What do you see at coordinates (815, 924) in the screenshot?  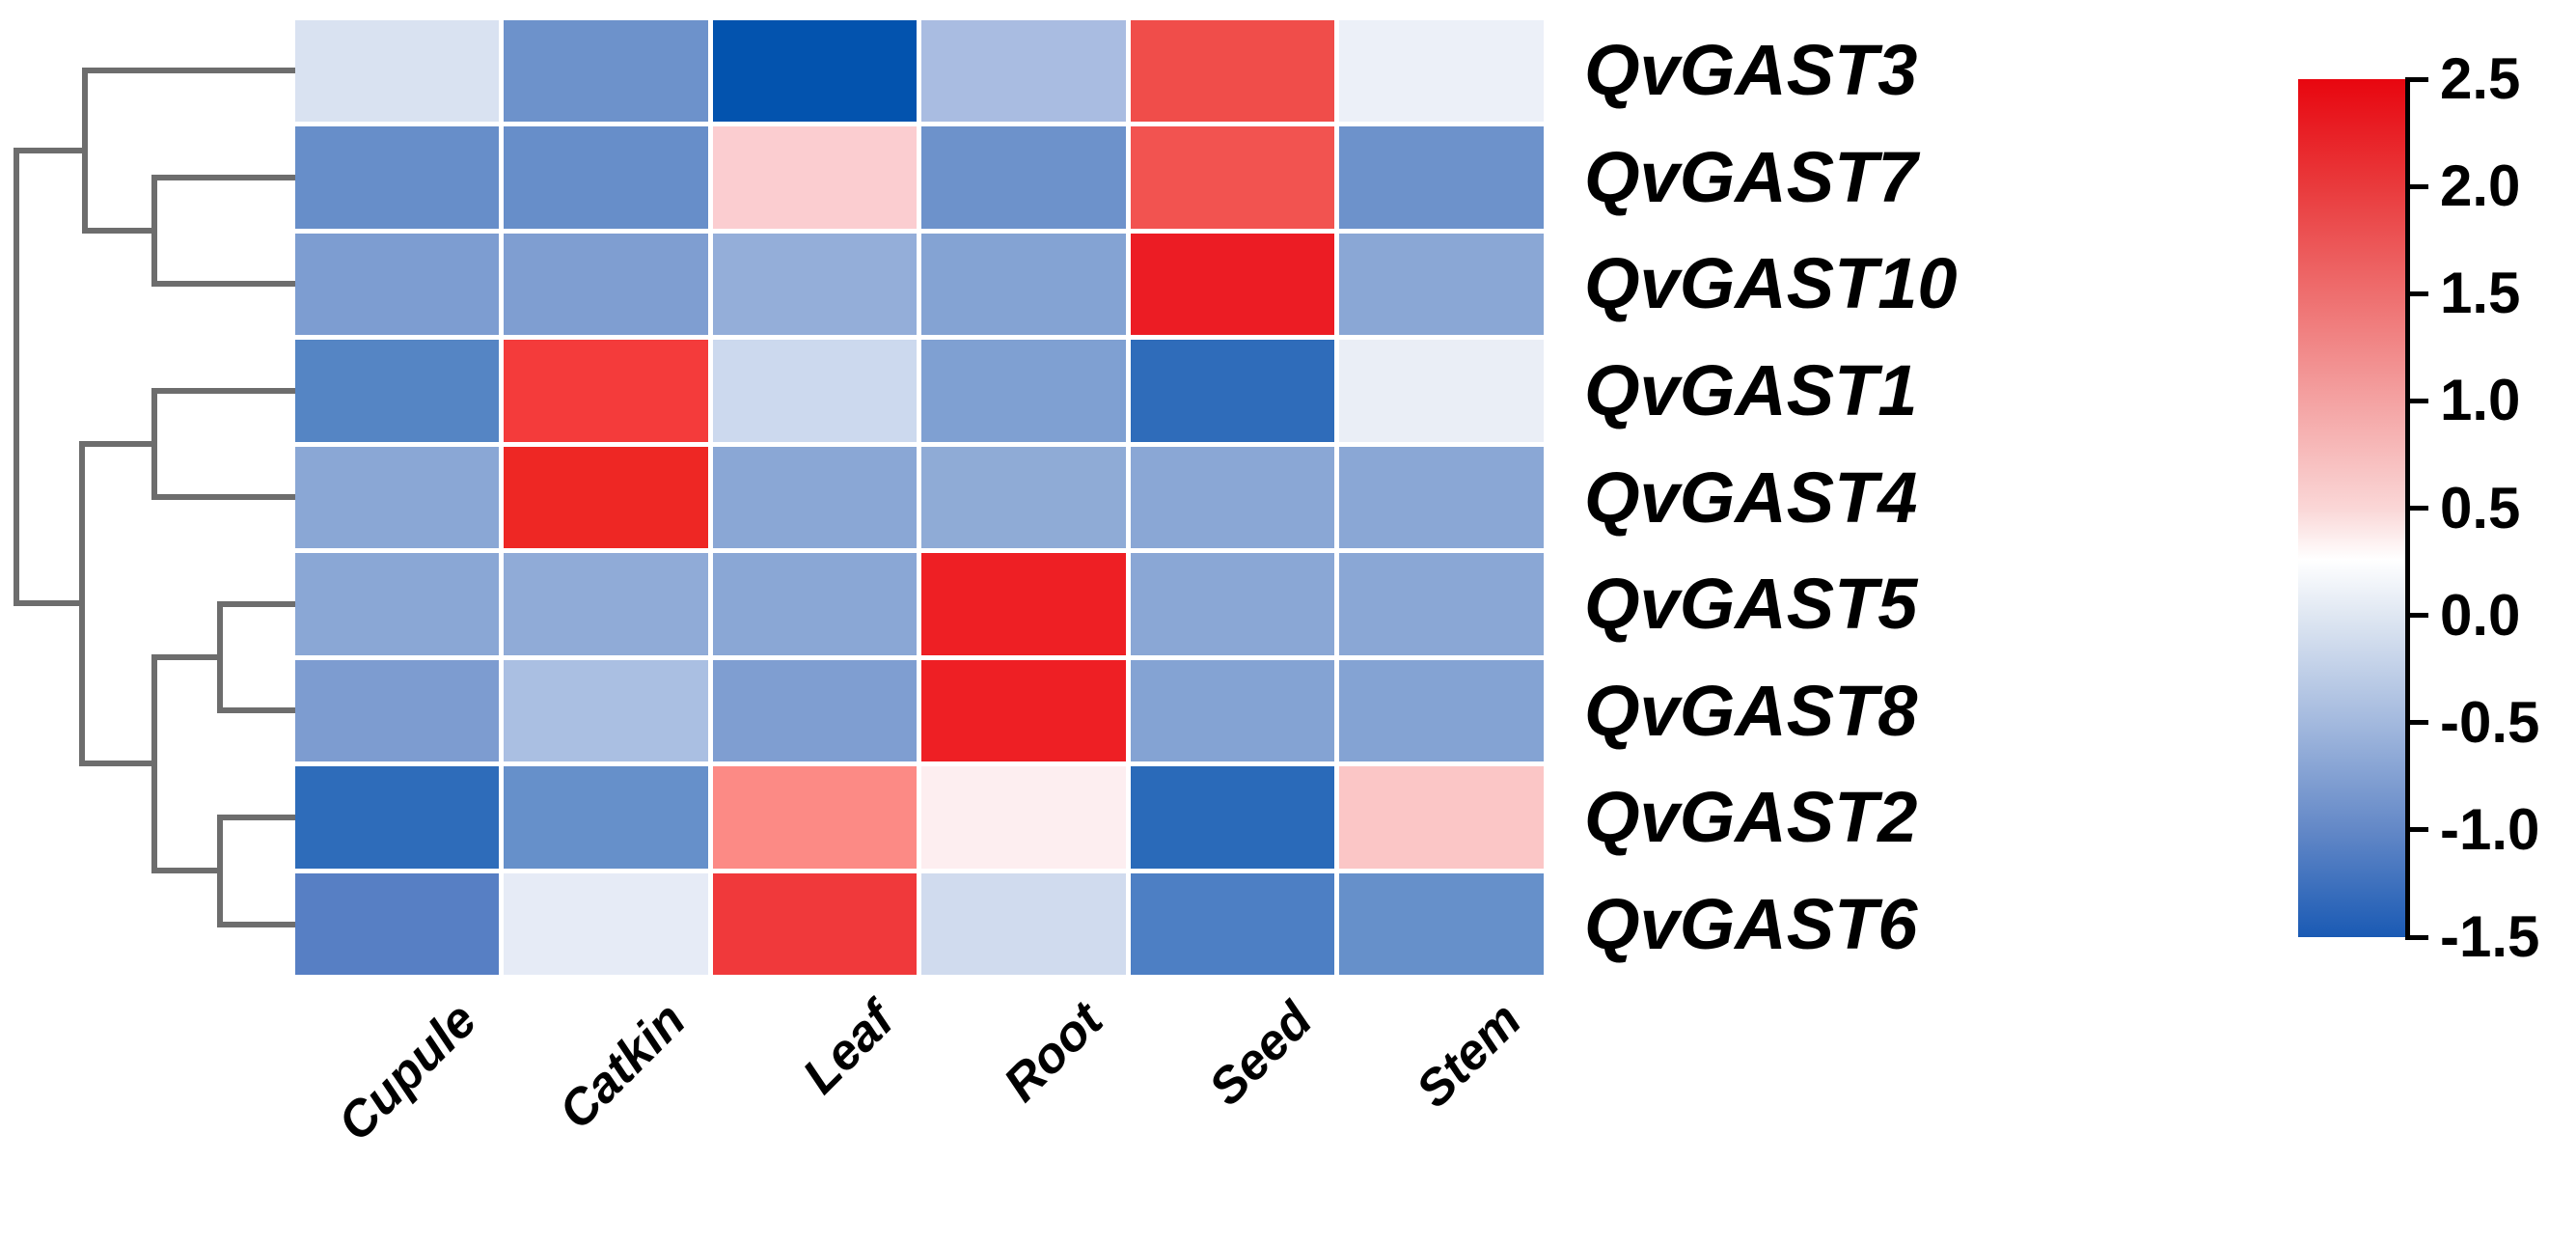 I see `heatmap-cell-QvGAST6-Leaf` at bounding box center [815, 924].